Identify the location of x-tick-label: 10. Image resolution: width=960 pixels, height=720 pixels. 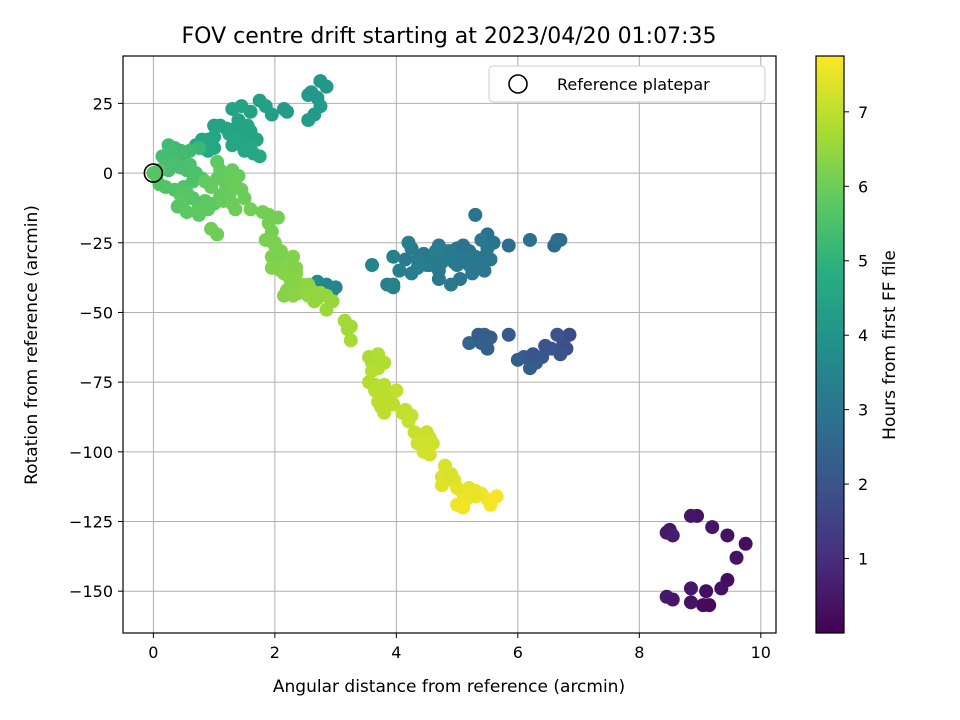
(761, 652).